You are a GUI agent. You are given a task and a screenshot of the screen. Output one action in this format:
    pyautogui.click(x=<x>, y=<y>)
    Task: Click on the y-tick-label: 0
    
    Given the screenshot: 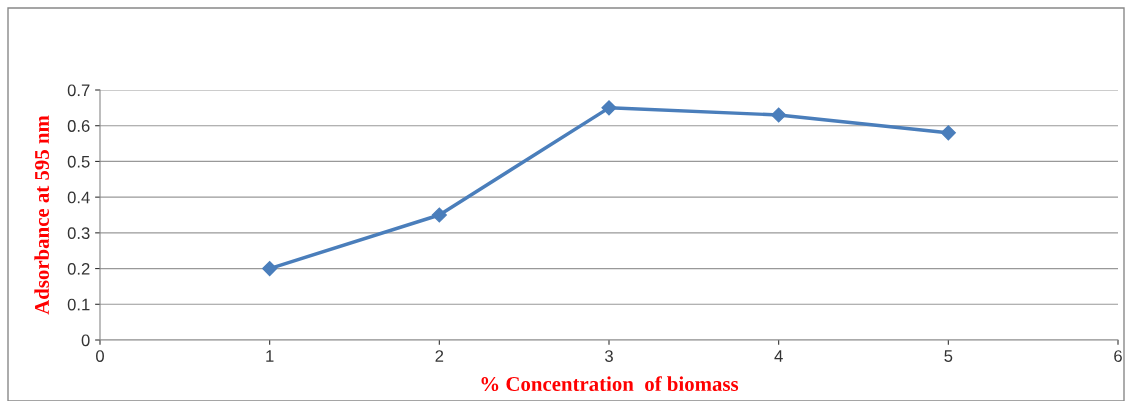 What is the action you would take?
    pyautogui.click(x=85, y=340)
    